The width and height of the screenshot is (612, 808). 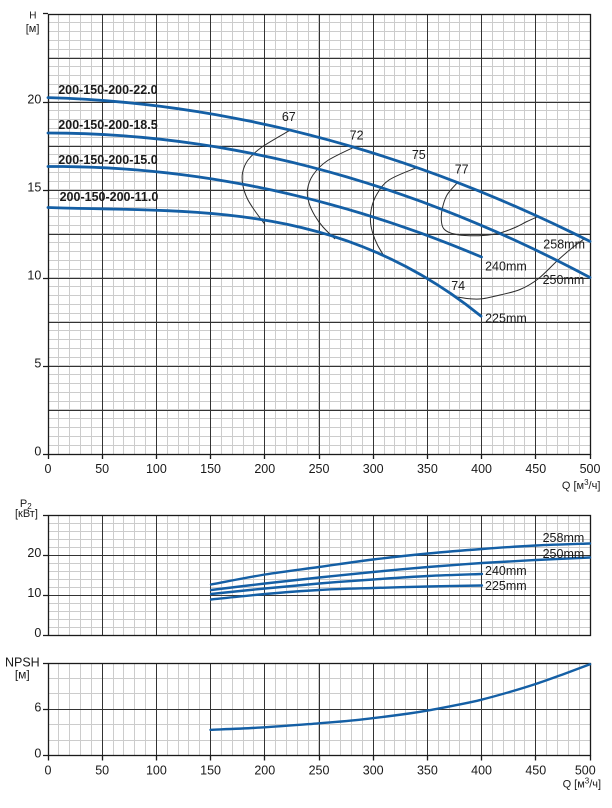 What do you see at coordinates (107, 125) in the screenshot?
I see `svg-text: 200-150-200-18.5` at bounding box center [107, 125].